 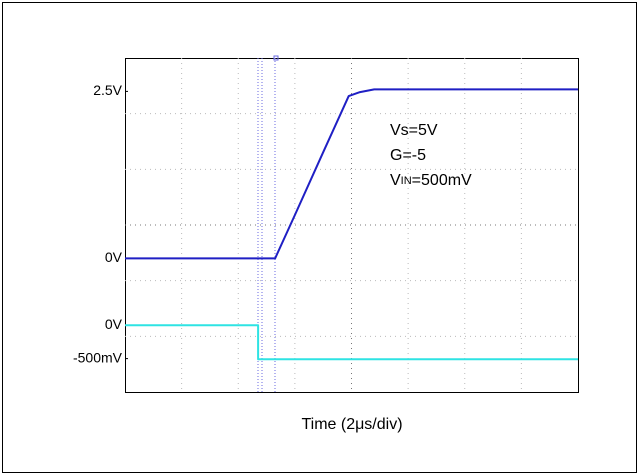 I want to click on annotation: VIN=500mV, so click(x=431, y=180).